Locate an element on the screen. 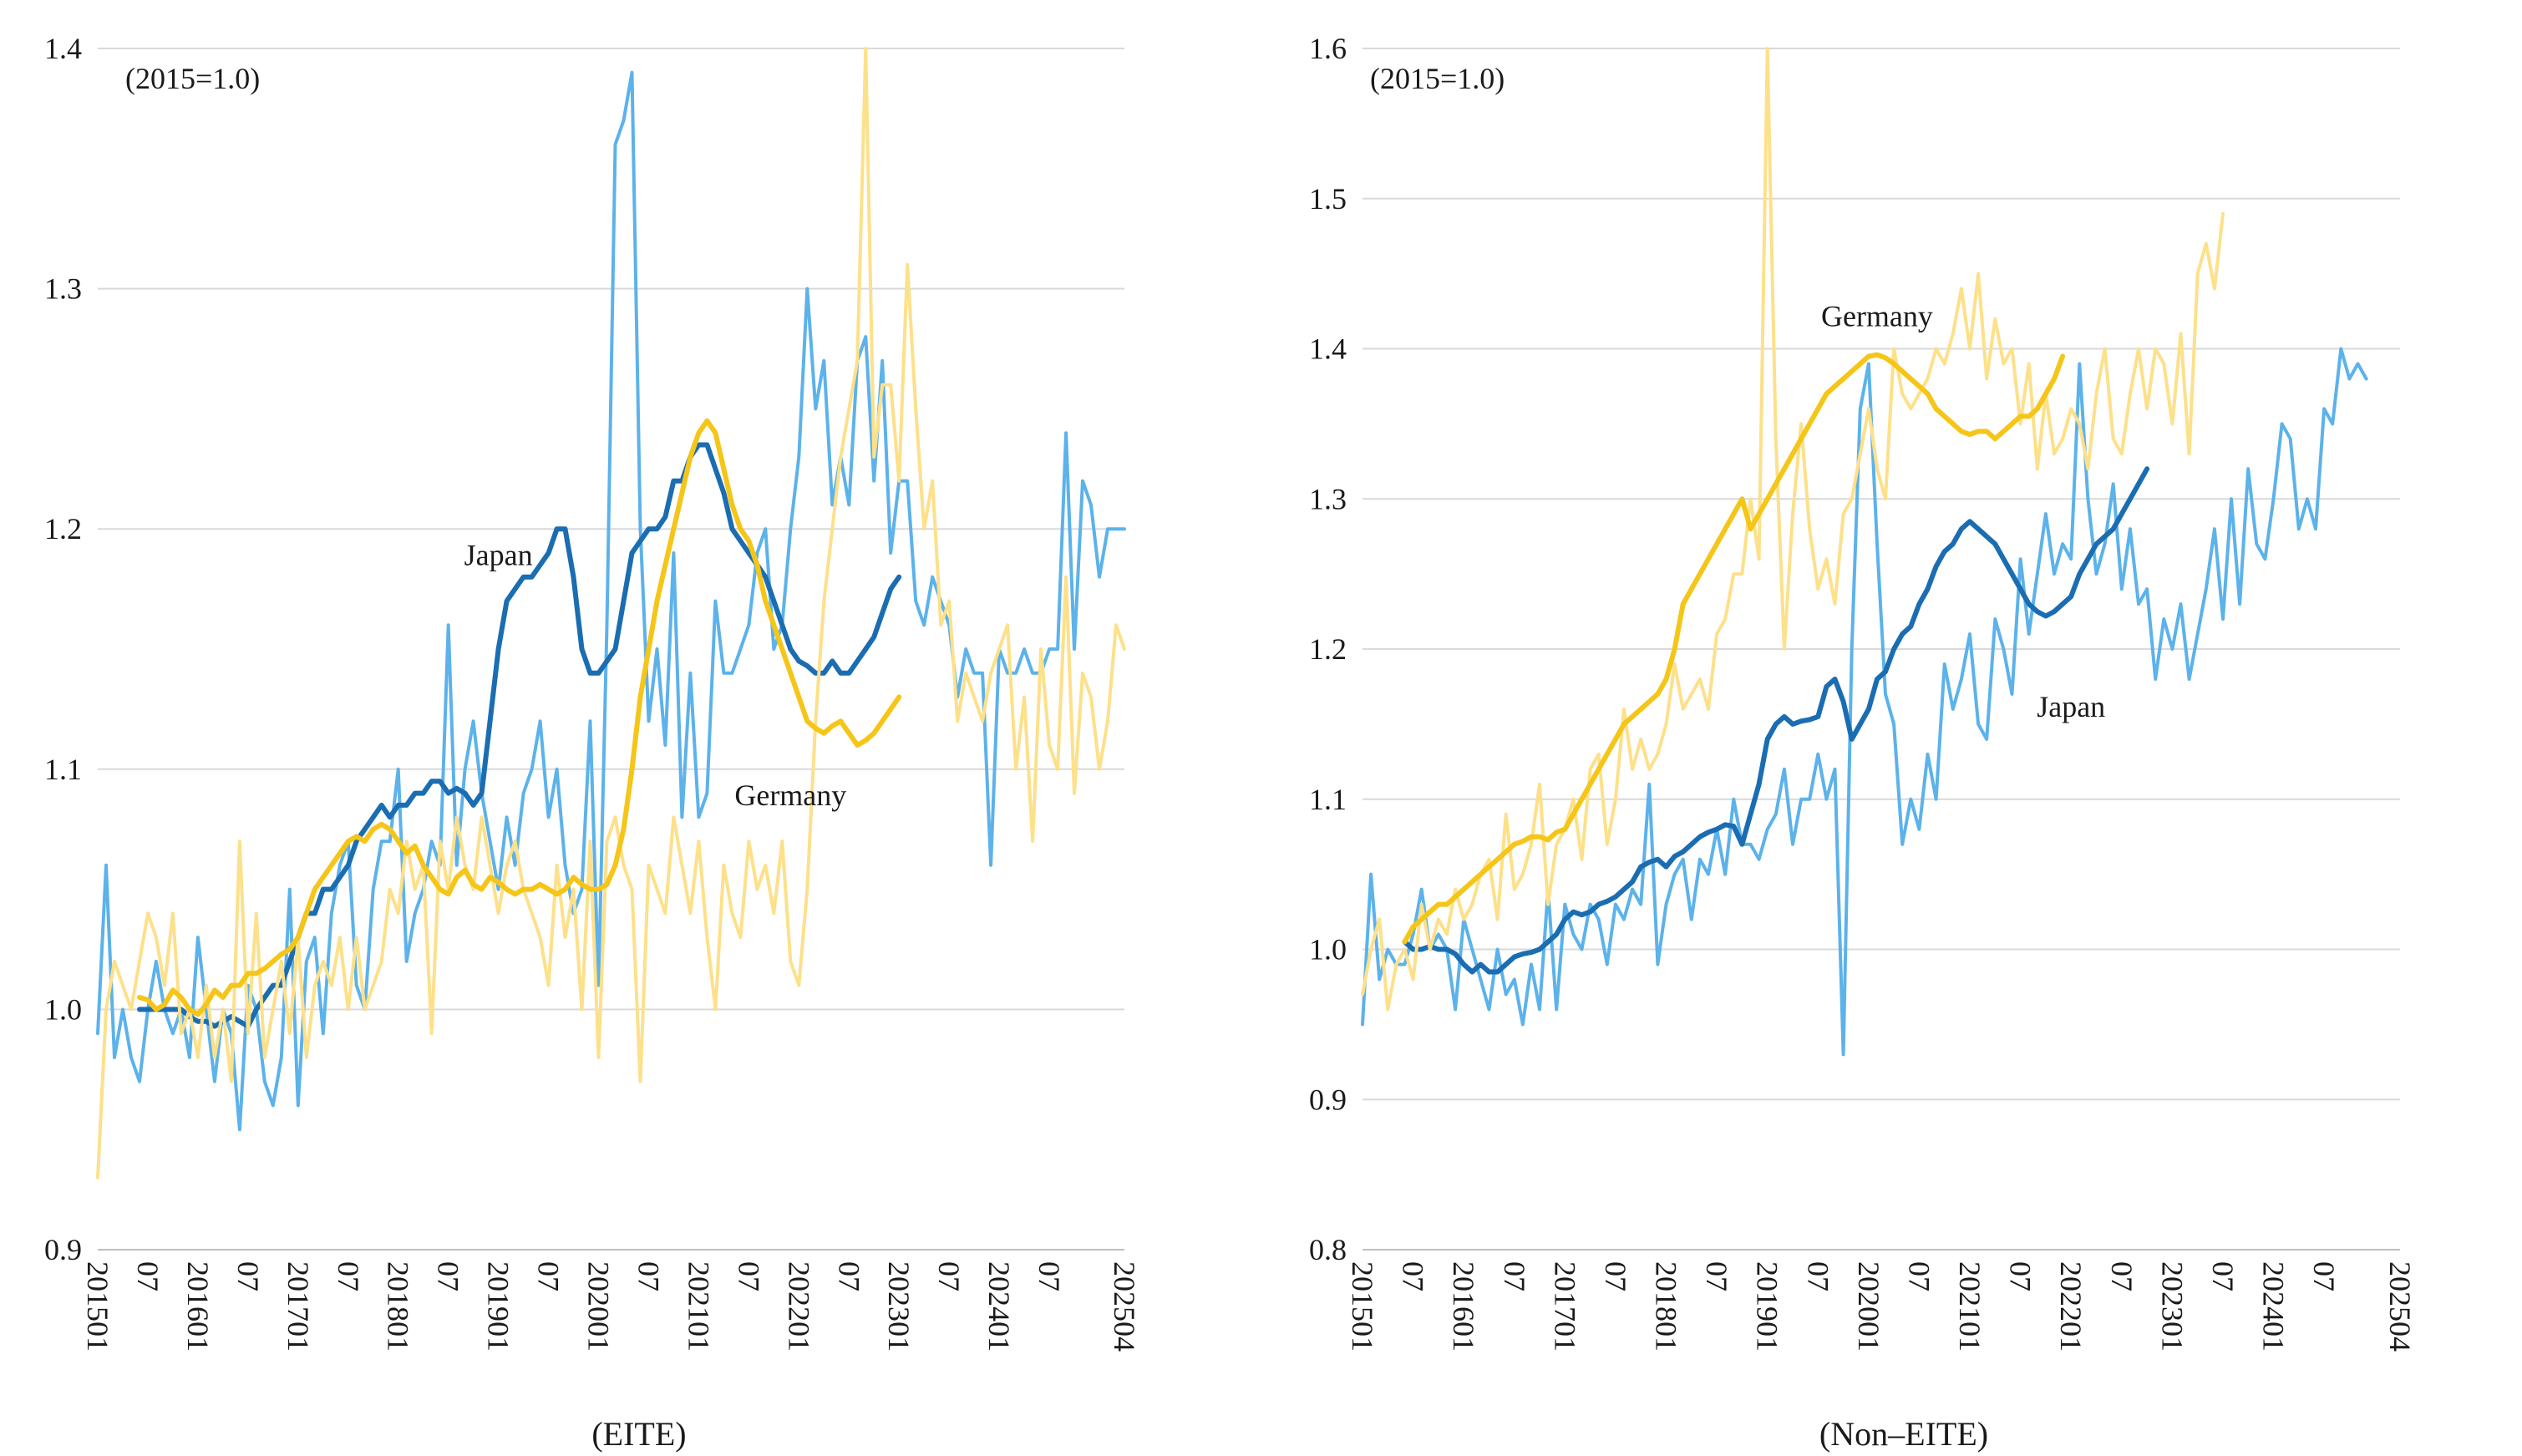  y-tick-label: 1.6 is located at coordinates (1328, 48).